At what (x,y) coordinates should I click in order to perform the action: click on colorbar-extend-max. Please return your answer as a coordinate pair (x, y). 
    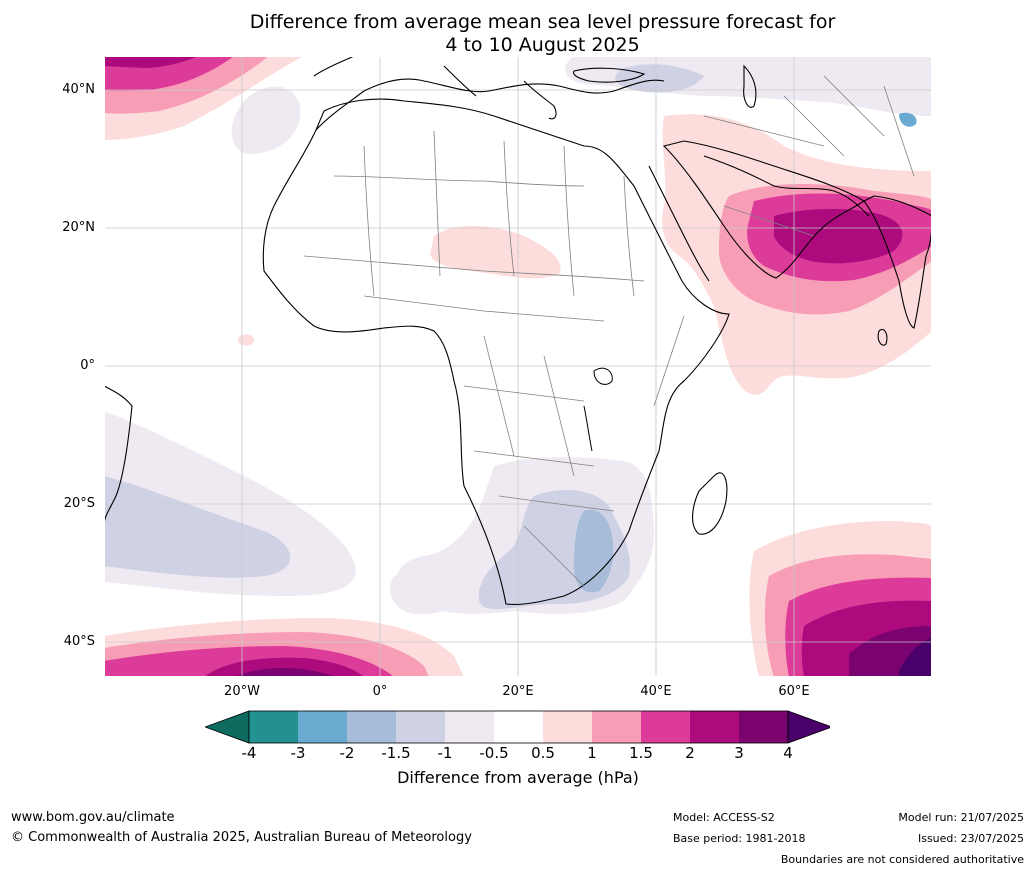
    Looking at the image, I should click on (810, 727).